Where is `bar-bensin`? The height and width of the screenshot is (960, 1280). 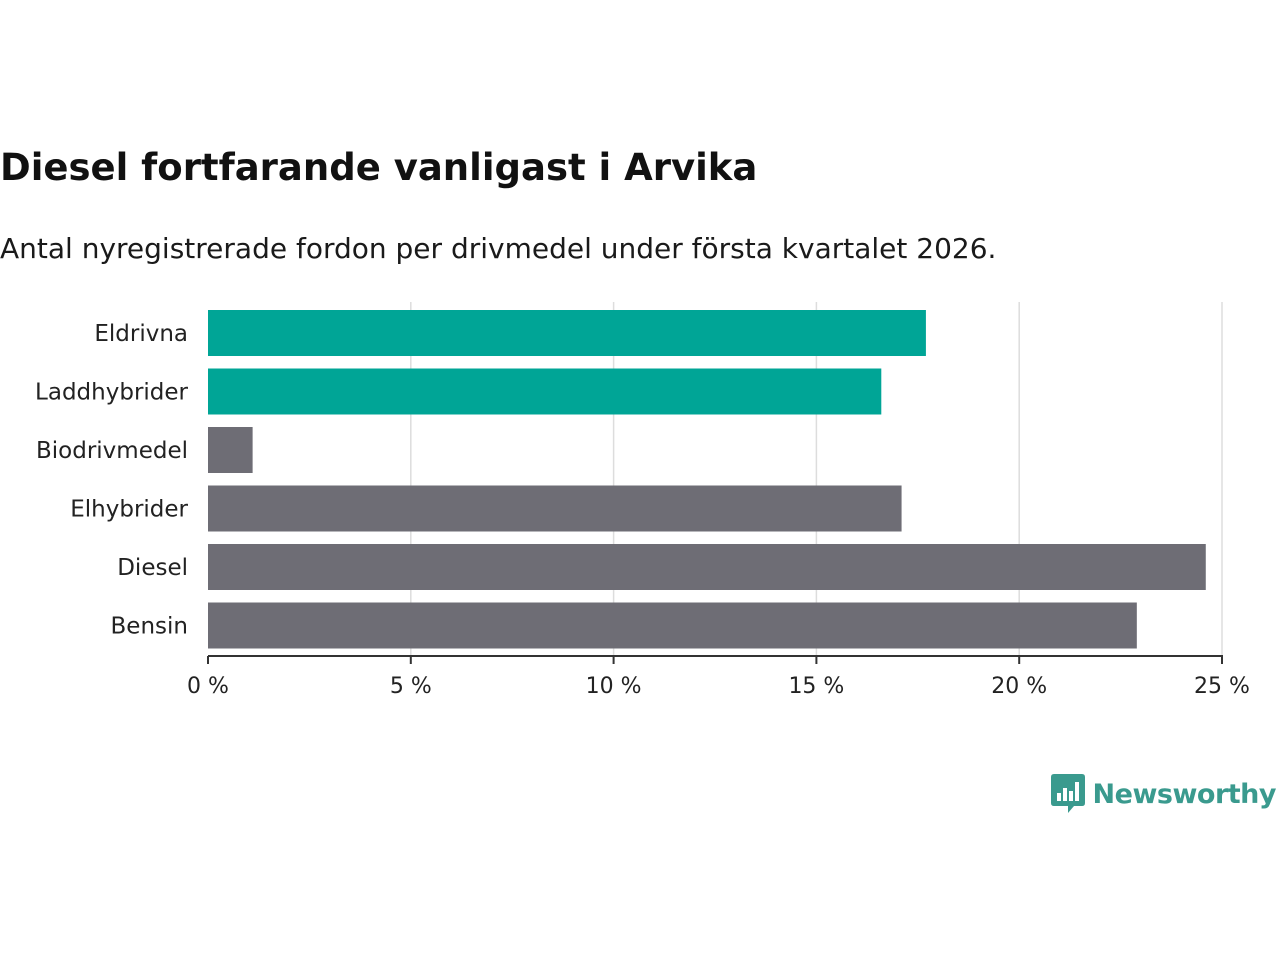 bar-bensin is located at coordinates (672, 625).